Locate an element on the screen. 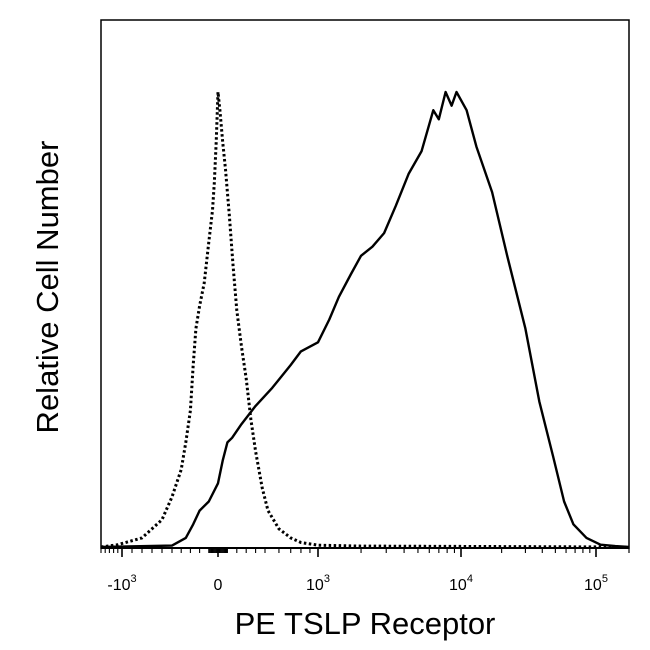 This screenshot has height=650, width=650. x-tick-label: 10⁴ is located at coordinates (461, 583).